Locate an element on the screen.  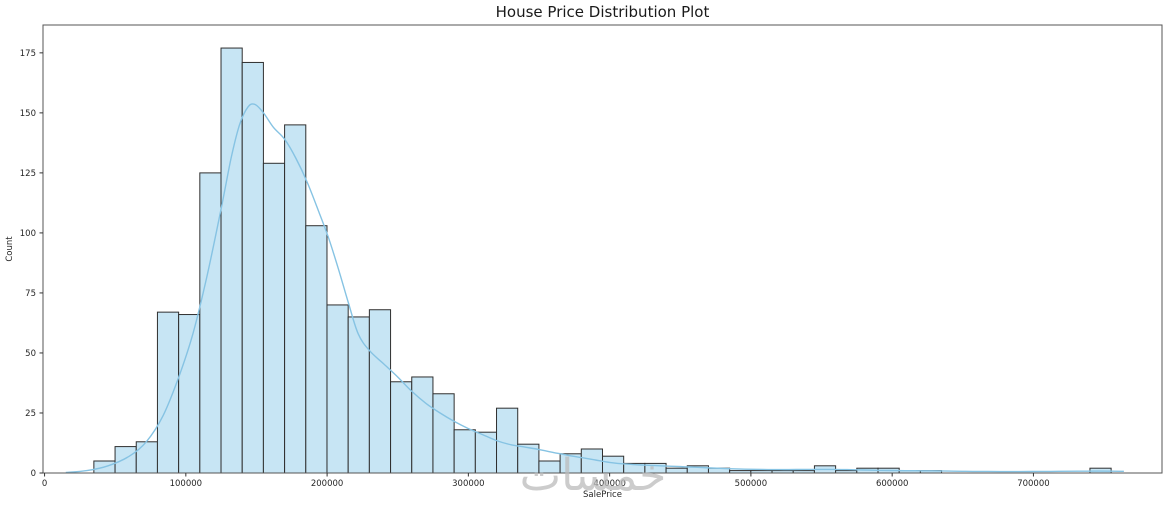
x-tick-label: 100000 is located at coordinates (186, 484).